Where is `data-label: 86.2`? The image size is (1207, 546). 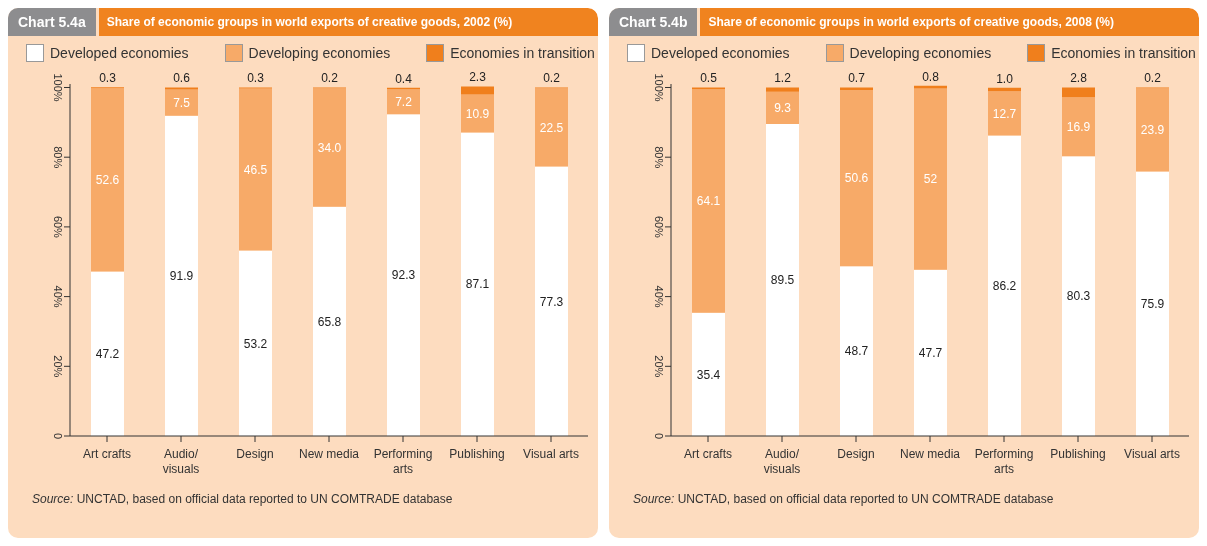
data-label: 86.2 is located at coordinates (1004, 286).